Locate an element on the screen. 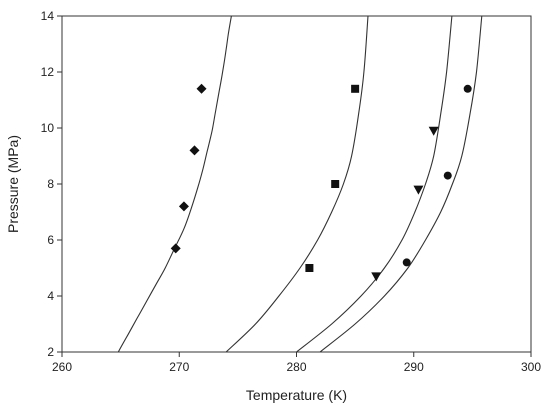 This screenshot has width=550, height=408. x-tick-label: 300 is located at coordinates (531, 367).